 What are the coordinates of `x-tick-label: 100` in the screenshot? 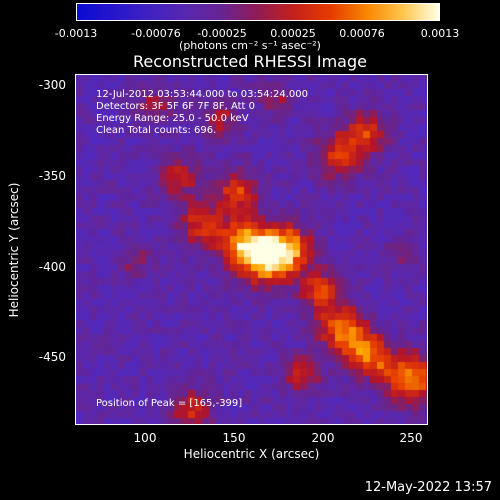 It's located at (145, 438).